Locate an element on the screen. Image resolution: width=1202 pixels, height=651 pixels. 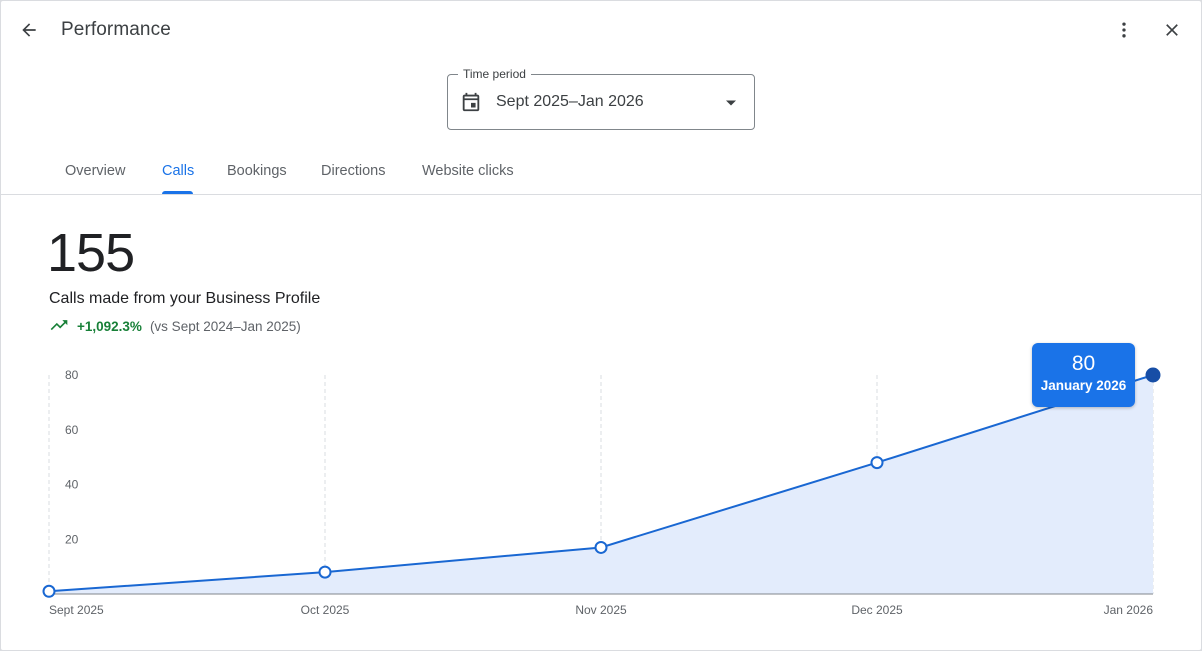
x-tick-label: Nov 2025 is located at coordinates (601, 610).